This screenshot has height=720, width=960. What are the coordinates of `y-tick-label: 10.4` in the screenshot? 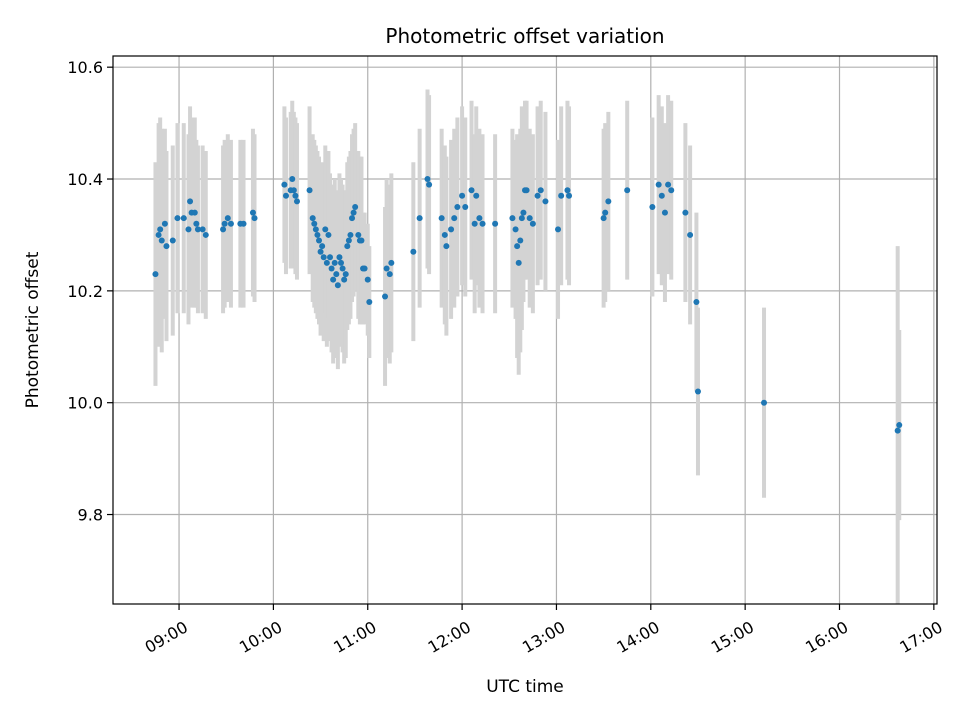 It's located at (85, 179).